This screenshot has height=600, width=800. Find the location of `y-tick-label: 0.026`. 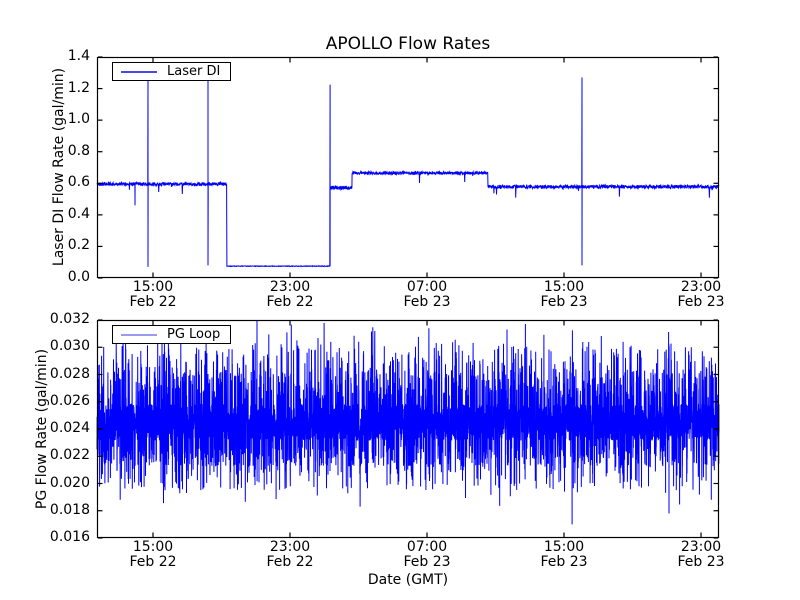

y-tick-label: 0.026 is located at coordinates (69, 400).